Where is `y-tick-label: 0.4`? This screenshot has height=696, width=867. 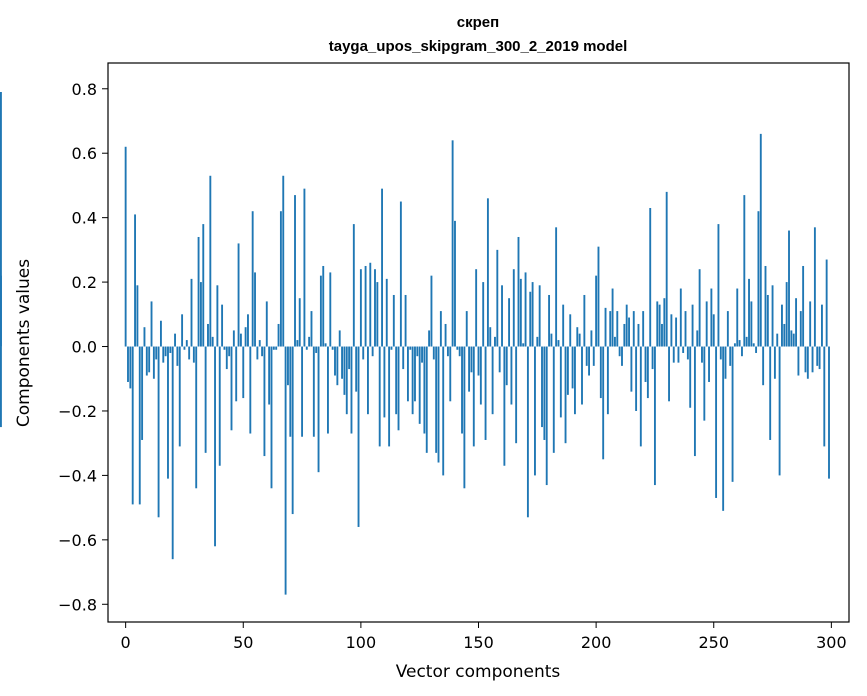 y-tick-label: 0.4 is located at coordinates (84, 218).